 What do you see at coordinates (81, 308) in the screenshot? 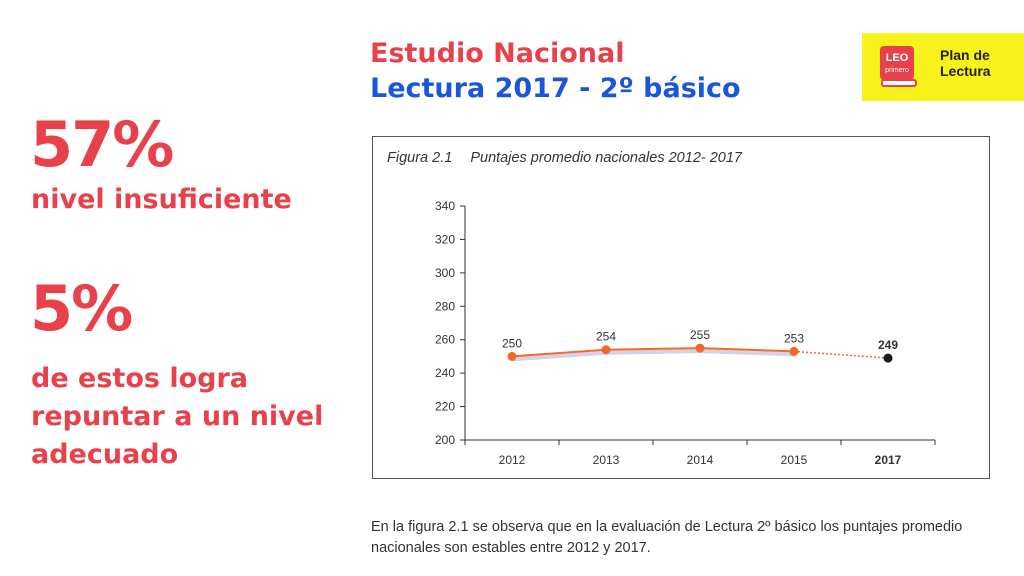
I see `recovery-percentage: 5%` at bounding box center [81, 308].